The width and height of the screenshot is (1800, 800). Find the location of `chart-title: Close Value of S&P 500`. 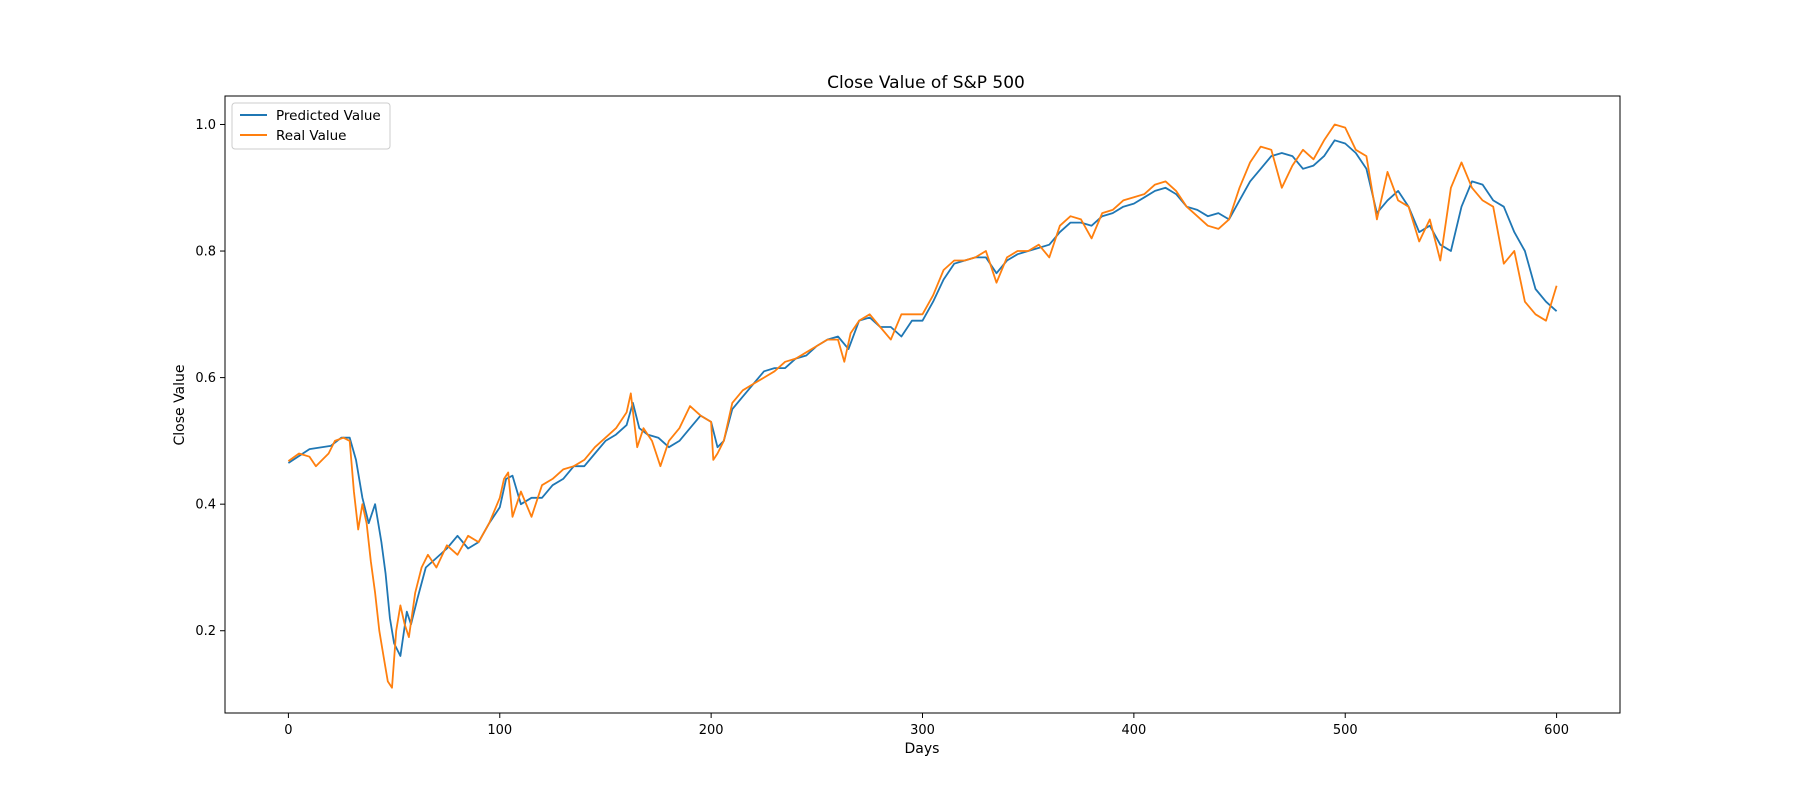

chart-title: Close Value of S&P 500 is located at coordinates (926, 83).